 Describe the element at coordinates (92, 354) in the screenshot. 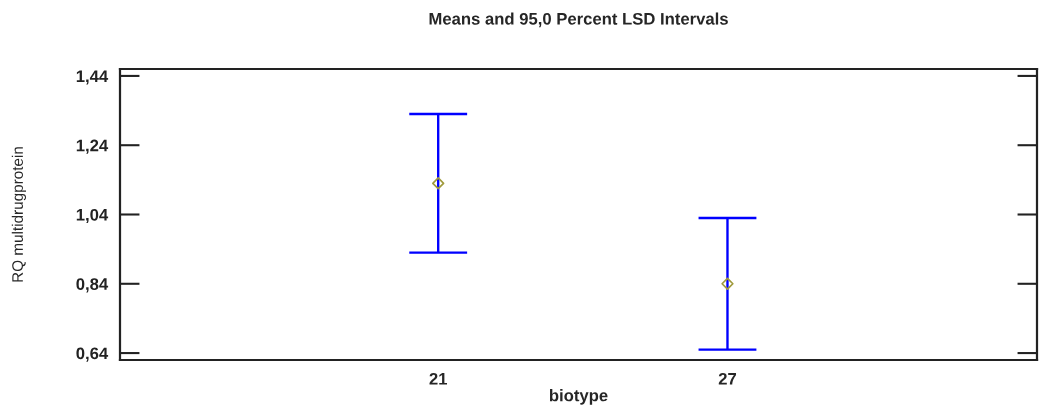

I see `y-tick-label: 0,64` at that location.